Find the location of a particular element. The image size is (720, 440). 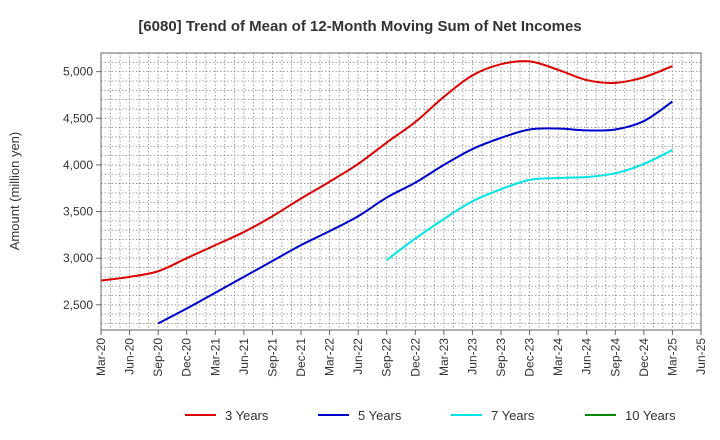

legend-label-5-years: 5 Years is located at coordinates (380, 415).